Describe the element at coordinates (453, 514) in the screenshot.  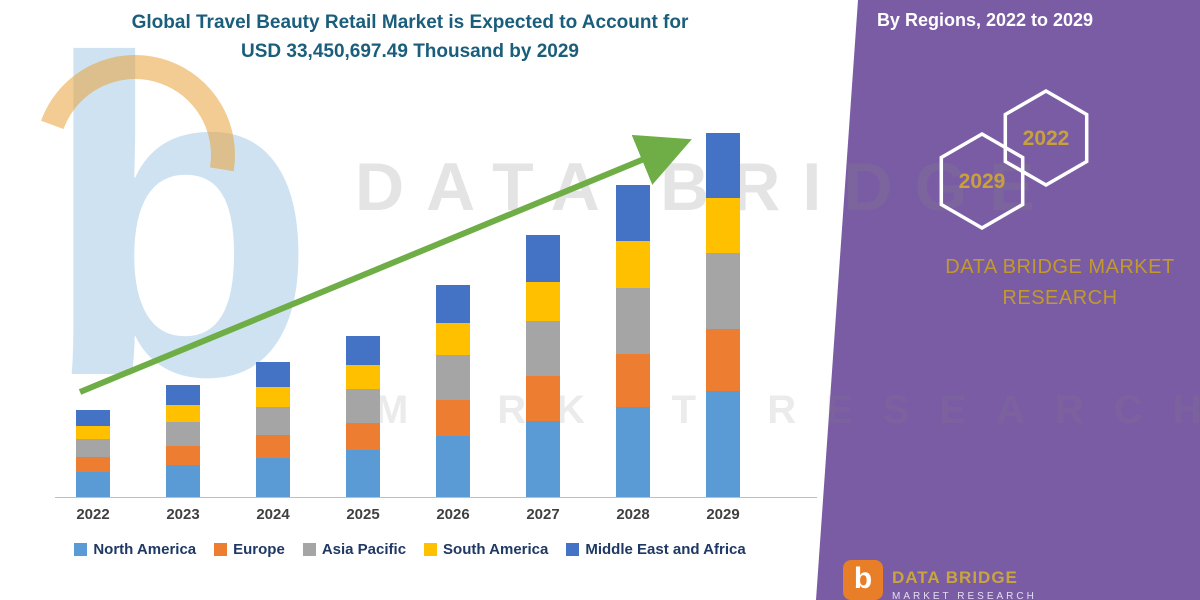
I see `x-tick-2026: 2026` at that location.